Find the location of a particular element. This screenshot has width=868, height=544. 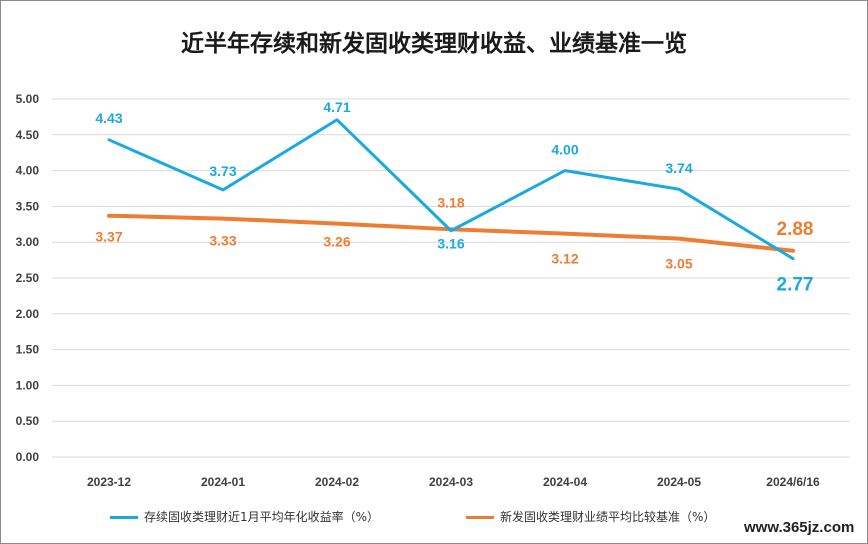

y-tick-label: 4.50 is located at coordinates (28, 135).